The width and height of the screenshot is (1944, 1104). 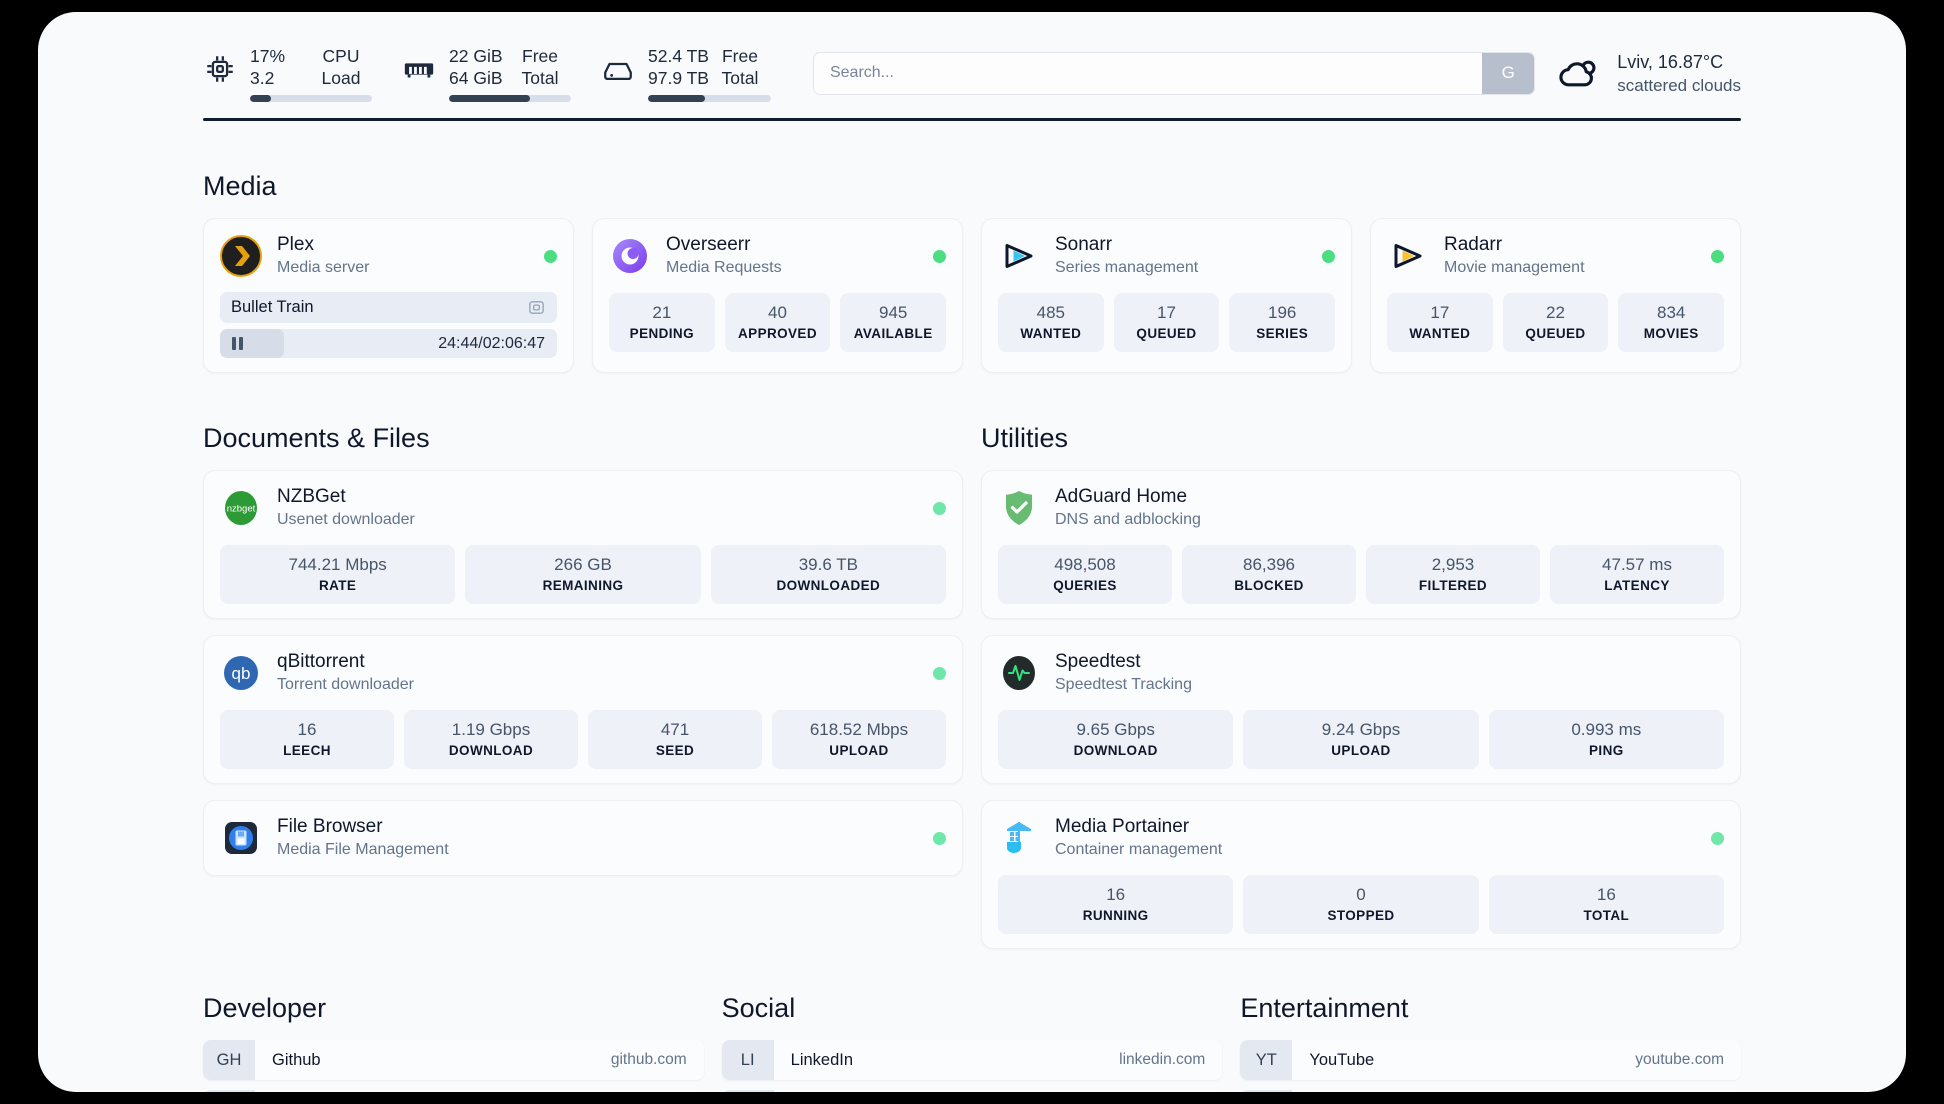 What do you see at coordinates (491, 729) in the screenshot?
I see `chip-value: 1.19 Gbps` at bounding box center [491, 729].